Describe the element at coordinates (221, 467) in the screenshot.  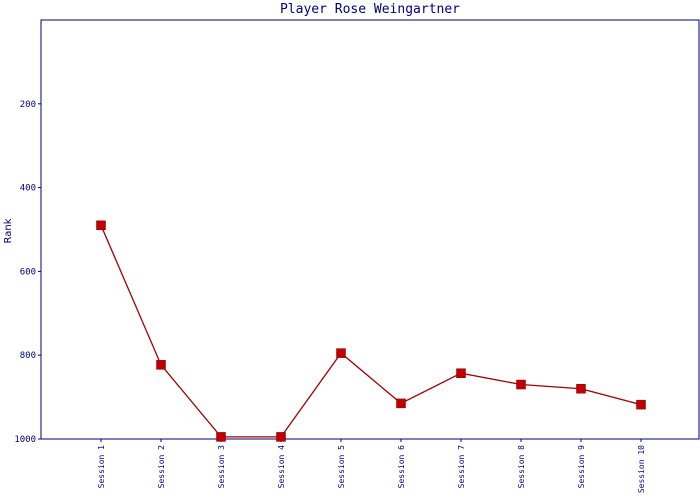
I see `x-tick-label: Session 3` at that location.